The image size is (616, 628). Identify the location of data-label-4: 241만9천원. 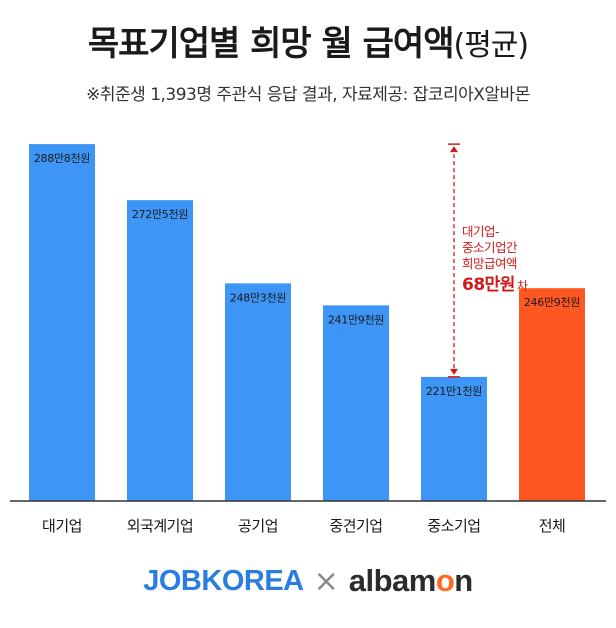
(356, 319).